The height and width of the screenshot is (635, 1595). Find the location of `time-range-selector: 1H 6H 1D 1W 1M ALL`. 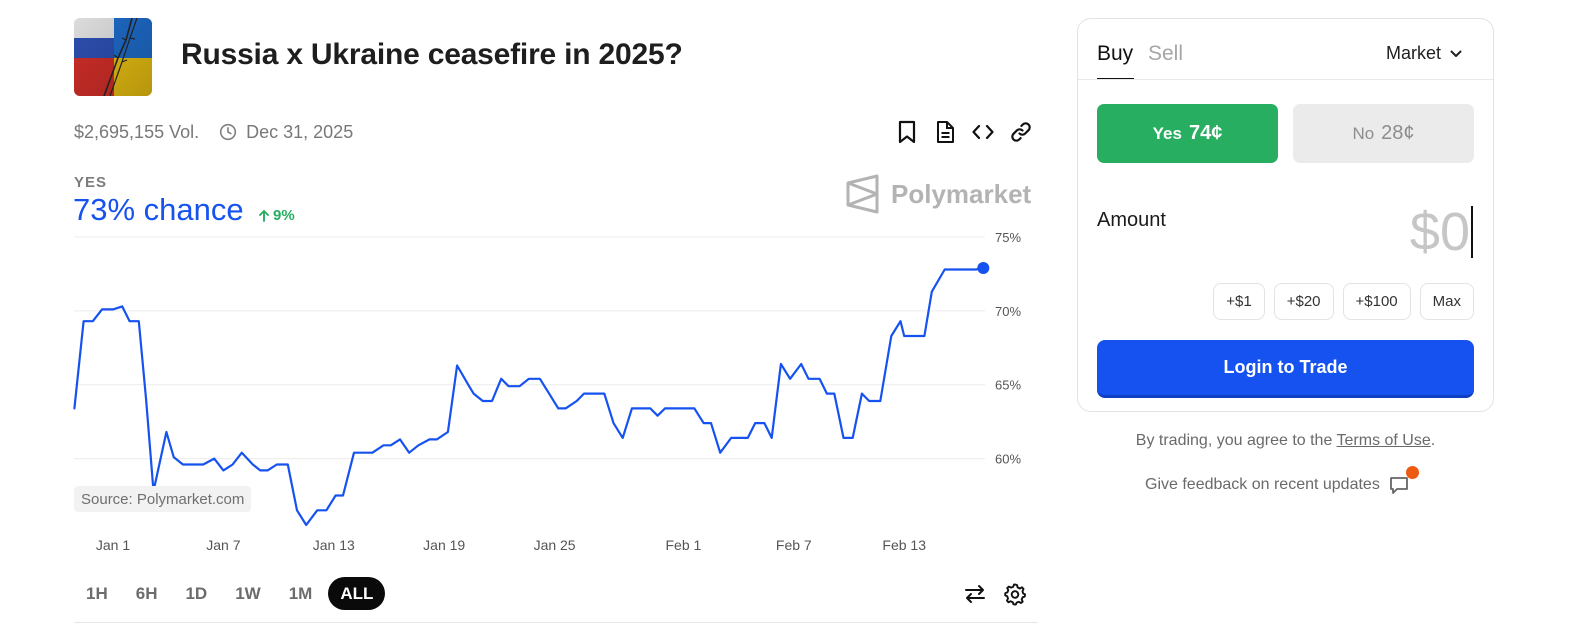

time-range-selector: 1H 6H 1D 1W 1M ALL is located at coordinates (230, 593).